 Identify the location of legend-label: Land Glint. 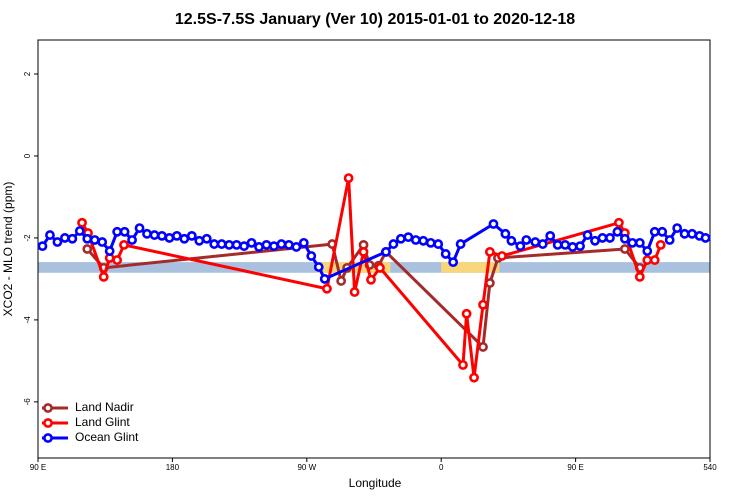
(102, 422).